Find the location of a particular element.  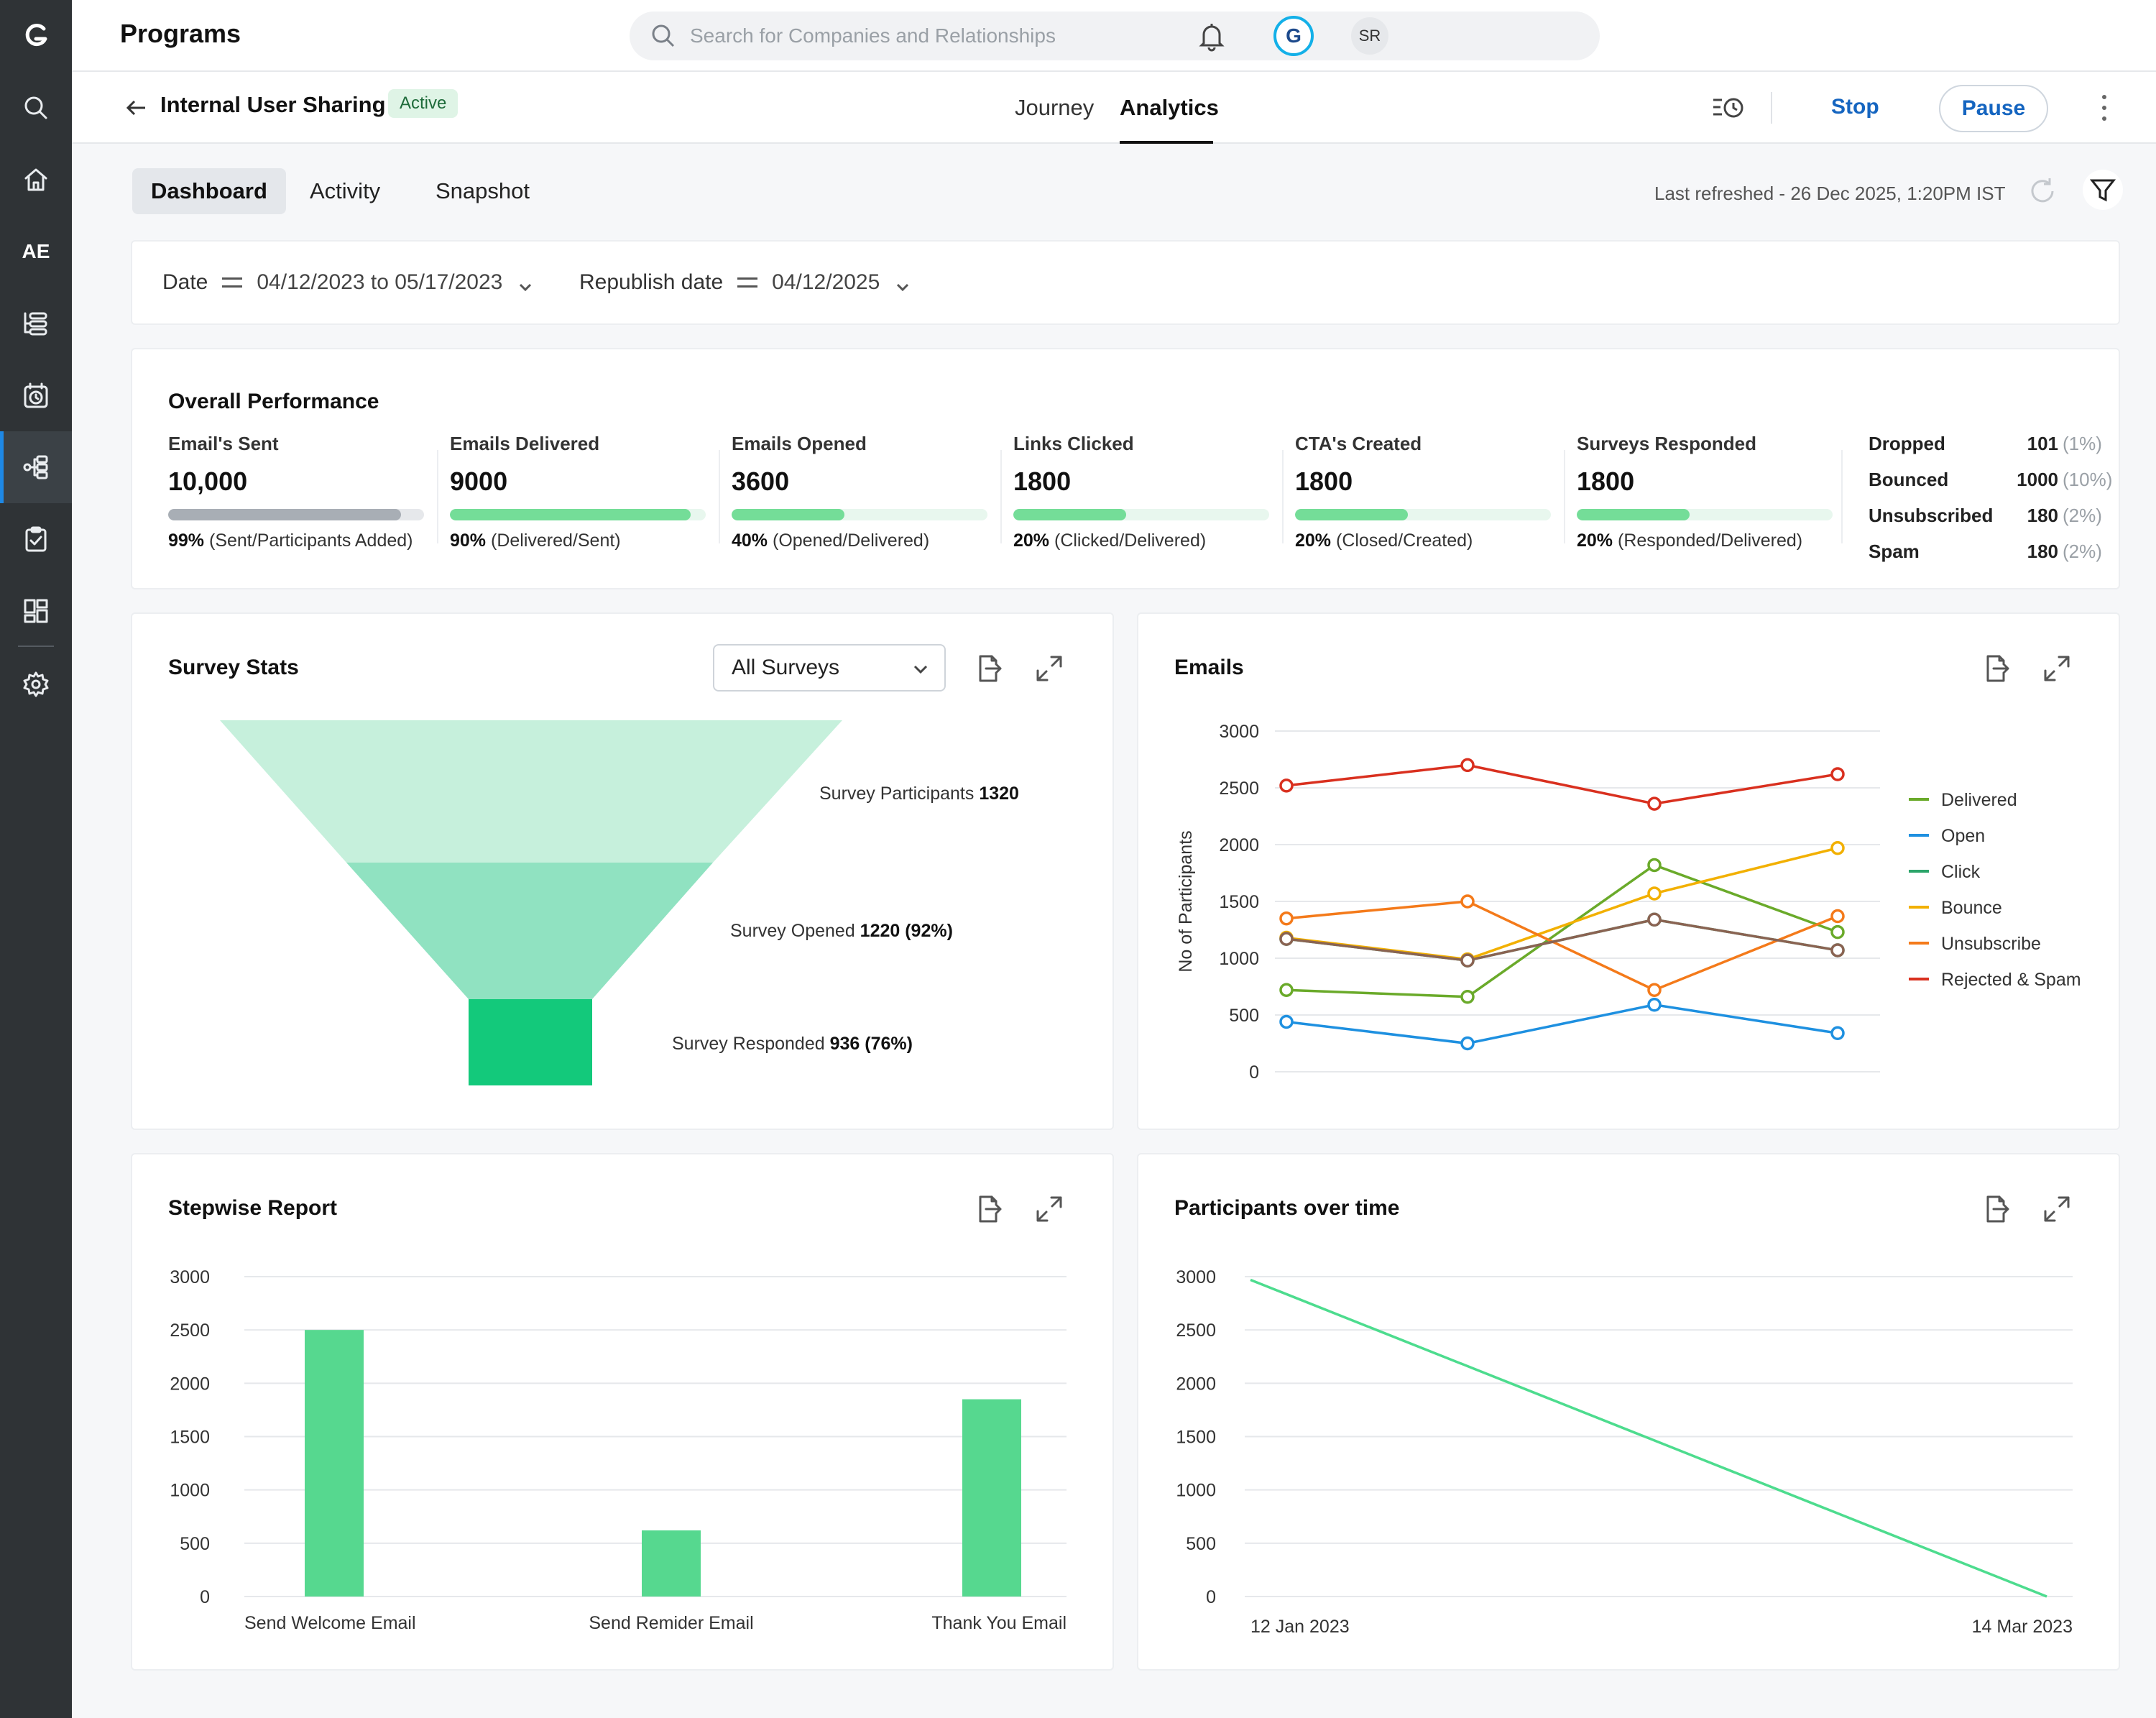

top-header: Programs G SR is located at coordinates (1114, 36).